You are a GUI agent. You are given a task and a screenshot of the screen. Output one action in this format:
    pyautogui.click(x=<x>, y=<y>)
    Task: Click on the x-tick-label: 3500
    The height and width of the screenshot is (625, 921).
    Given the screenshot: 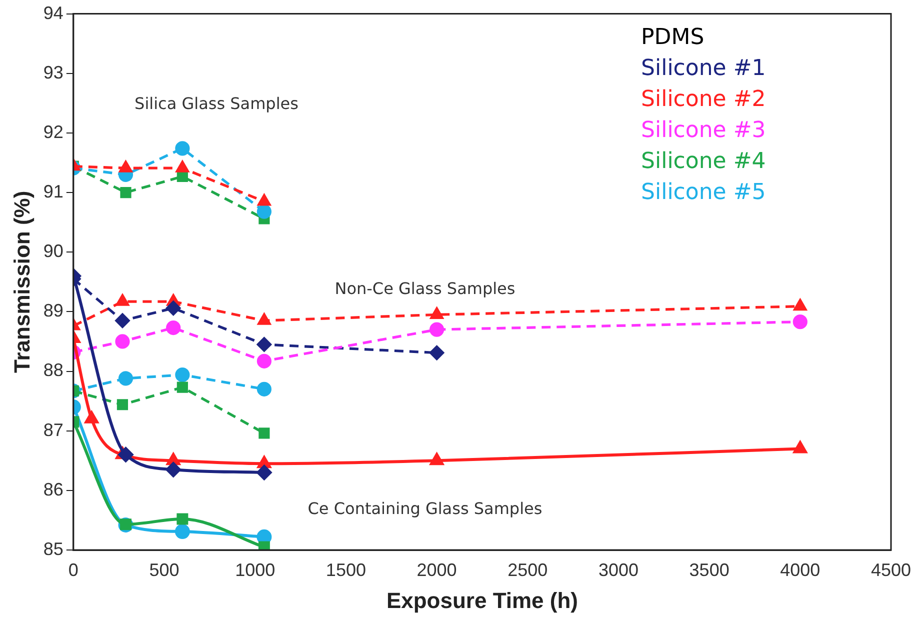 What is the action you would take?
    pyautogui.click(x=709, y=570)
    